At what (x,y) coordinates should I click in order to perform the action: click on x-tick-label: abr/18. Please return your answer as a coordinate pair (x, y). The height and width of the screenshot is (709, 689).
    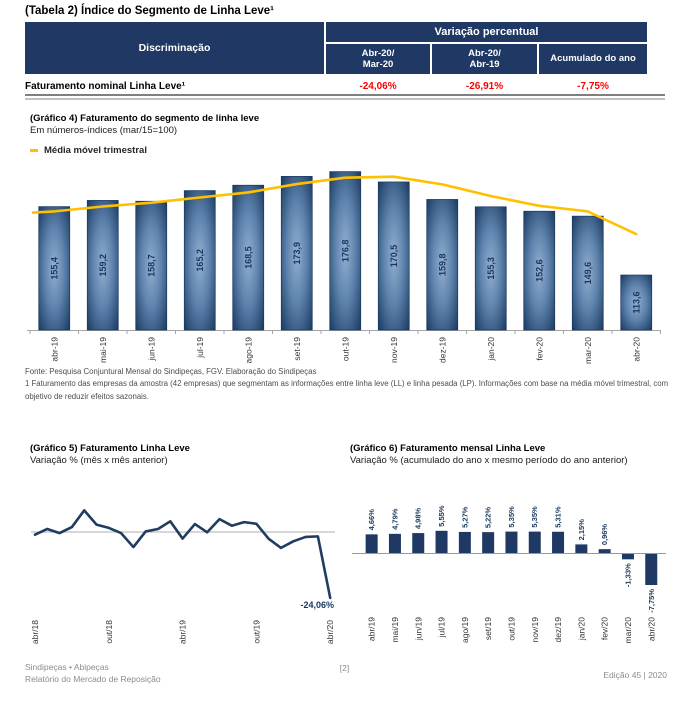
    Looking at the image, I should click on (35, 632).